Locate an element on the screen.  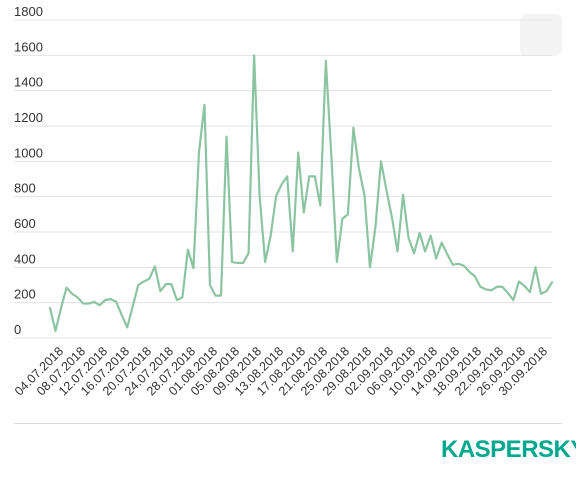
y-tick-label: 1200 is located at coordinates (28, 117).